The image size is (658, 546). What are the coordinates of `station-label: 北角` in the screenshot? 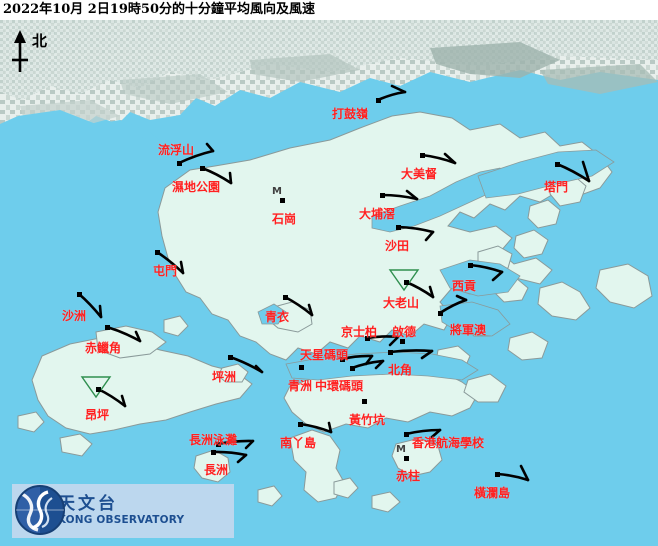 It's located at (400, 370).